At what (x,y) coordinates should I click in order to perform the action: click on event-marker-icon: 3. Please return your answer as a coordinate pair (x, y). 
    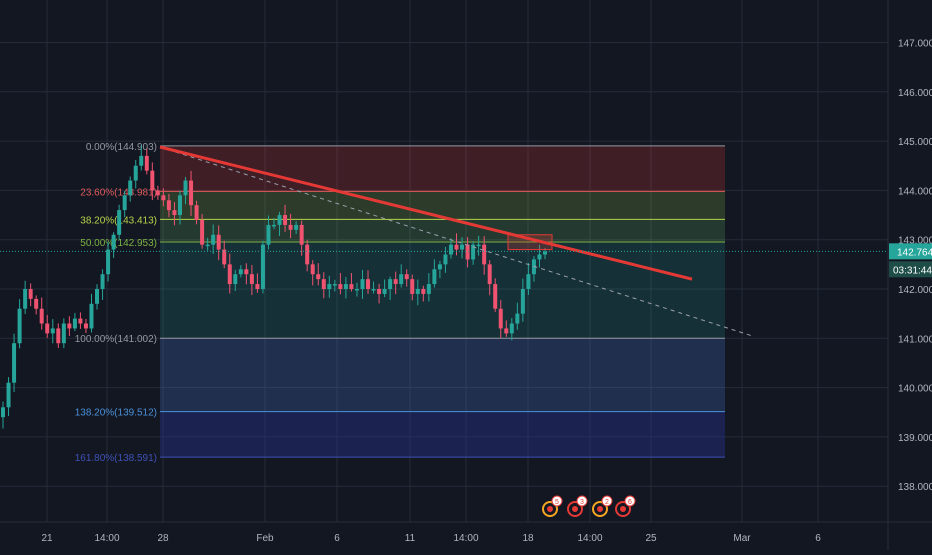
    Looking at the image, I should click on (577, 506).